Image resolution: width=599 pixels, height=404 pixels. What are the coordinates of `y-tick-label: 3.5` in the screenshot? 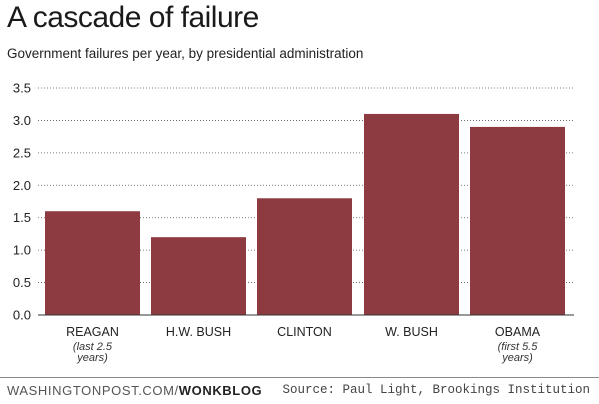 It's located at (22, 88).